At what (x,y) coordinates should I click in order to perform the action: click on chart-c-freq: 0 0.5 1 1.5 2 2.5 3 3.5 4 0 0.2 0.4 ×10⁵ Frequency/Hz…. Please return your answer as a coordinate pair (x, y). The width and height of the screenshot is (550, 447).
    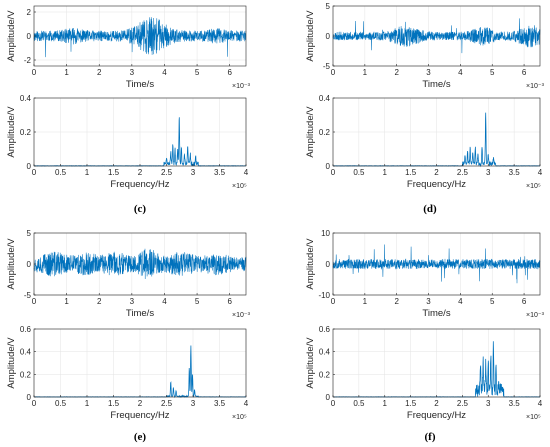
    Looking at the image, I should click on (127, 142).